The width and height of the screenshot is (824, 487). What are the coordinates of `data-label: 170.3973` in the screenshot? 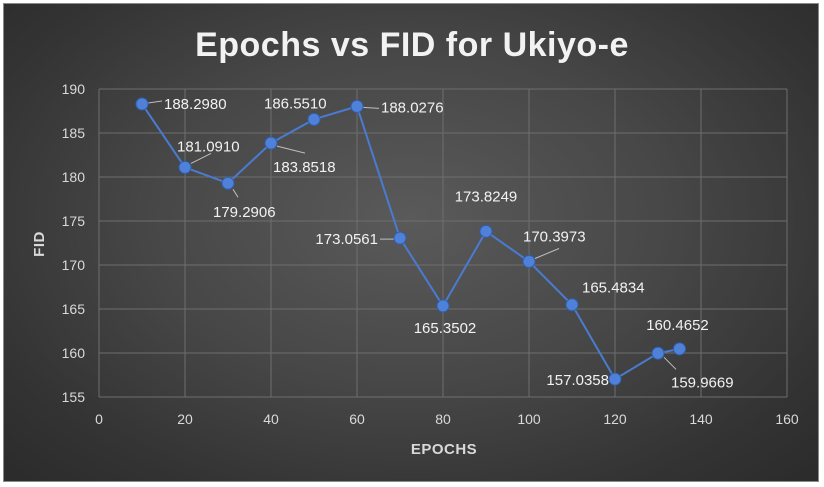 It's located at (554, 237).